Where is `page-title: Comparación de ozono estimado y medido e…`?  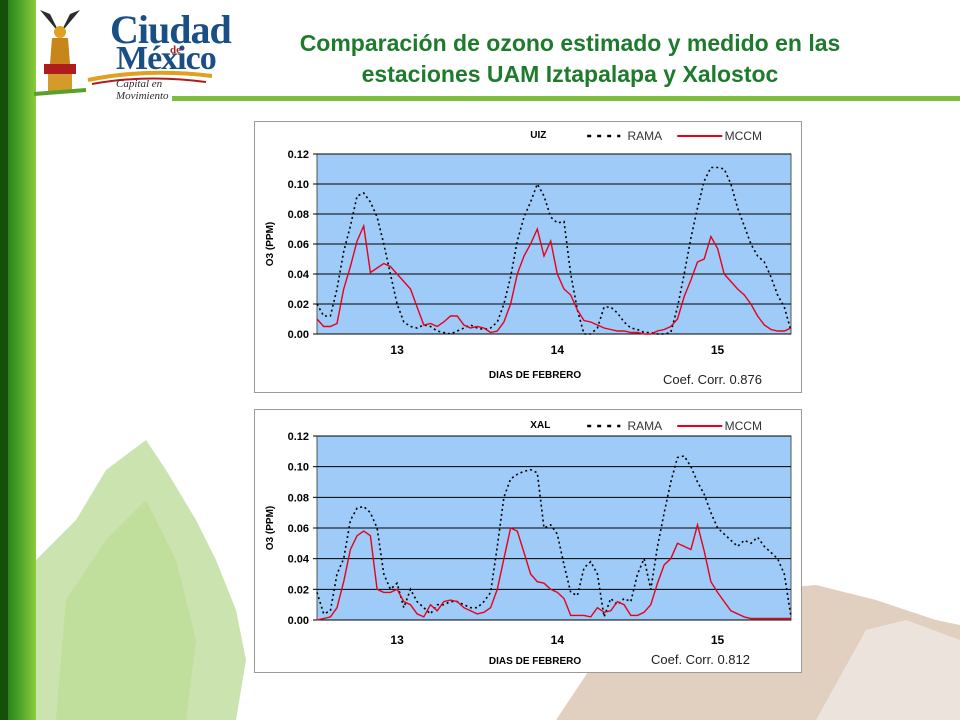 page-title: Comparación de ozono estimado y medido e… is located at coordinates (570, 59).